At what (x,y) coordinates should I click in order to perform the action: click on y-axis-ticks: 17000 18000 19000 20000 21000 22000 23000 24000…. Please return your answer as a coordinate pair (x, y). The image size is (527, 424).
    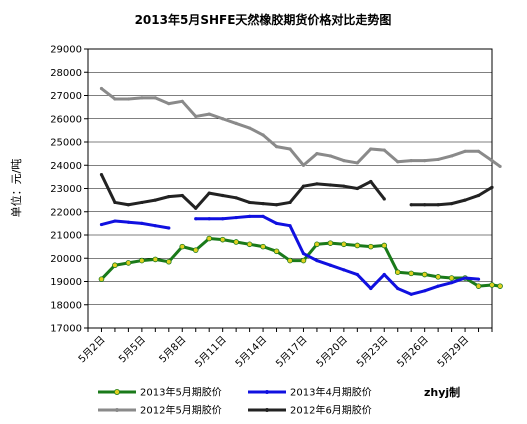
    Looking at the image, I should click on (69, 190).